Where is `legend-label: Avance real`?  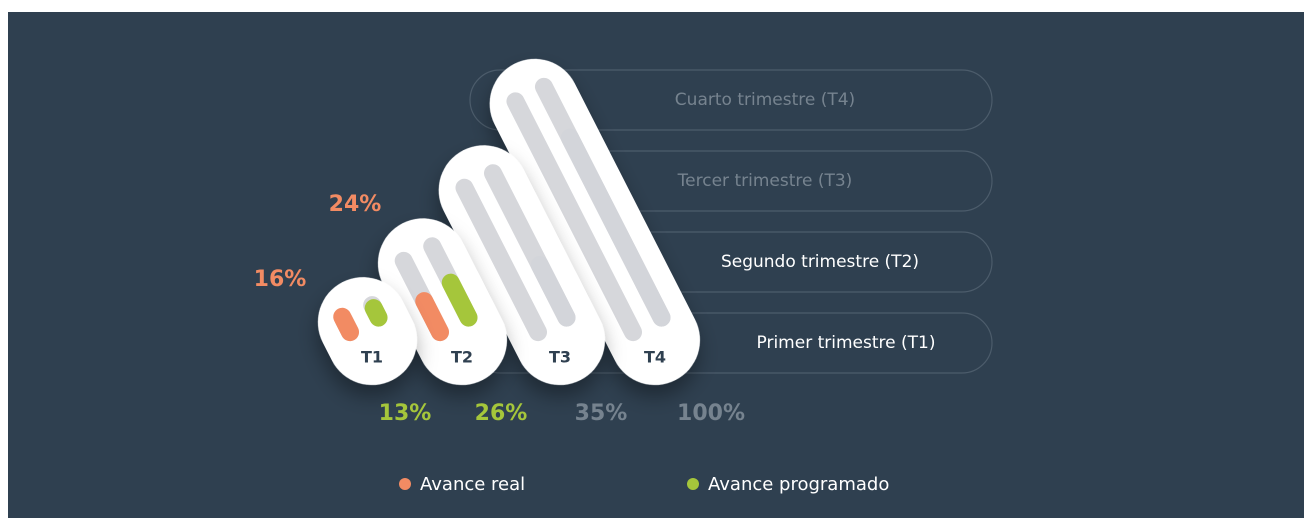
legend-label: Avance real is located at coordinates (472, 484).